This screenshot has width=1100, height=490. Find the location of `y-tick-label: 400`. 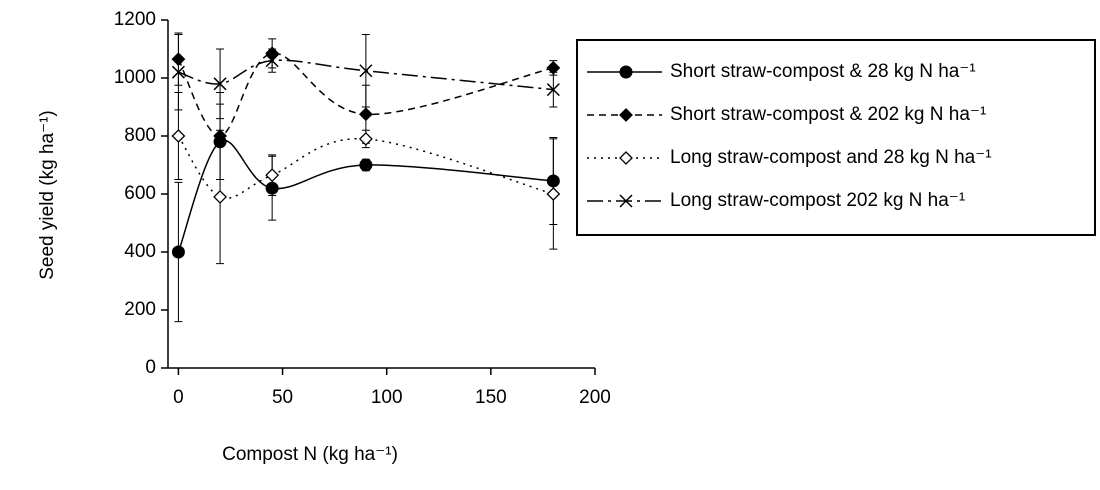

y-tick-label: 400 is located at coordinates (140, 251).